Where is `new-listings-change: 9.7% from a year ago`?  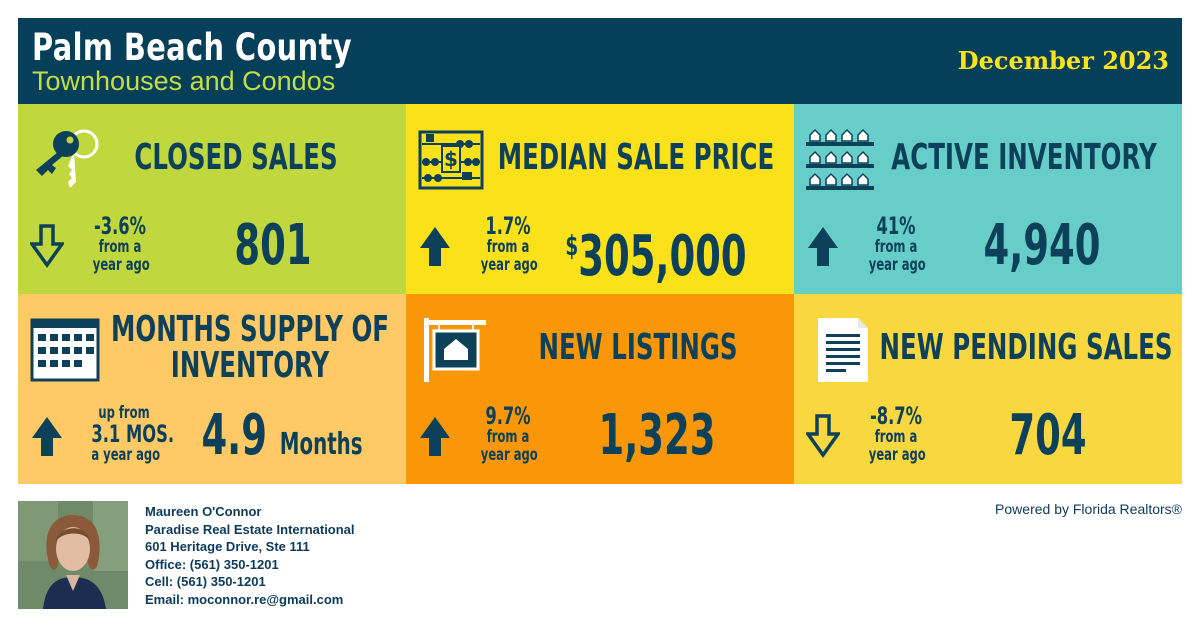
new-listings-change: 9.7% from a year ago is located at coordinates (508, 434).